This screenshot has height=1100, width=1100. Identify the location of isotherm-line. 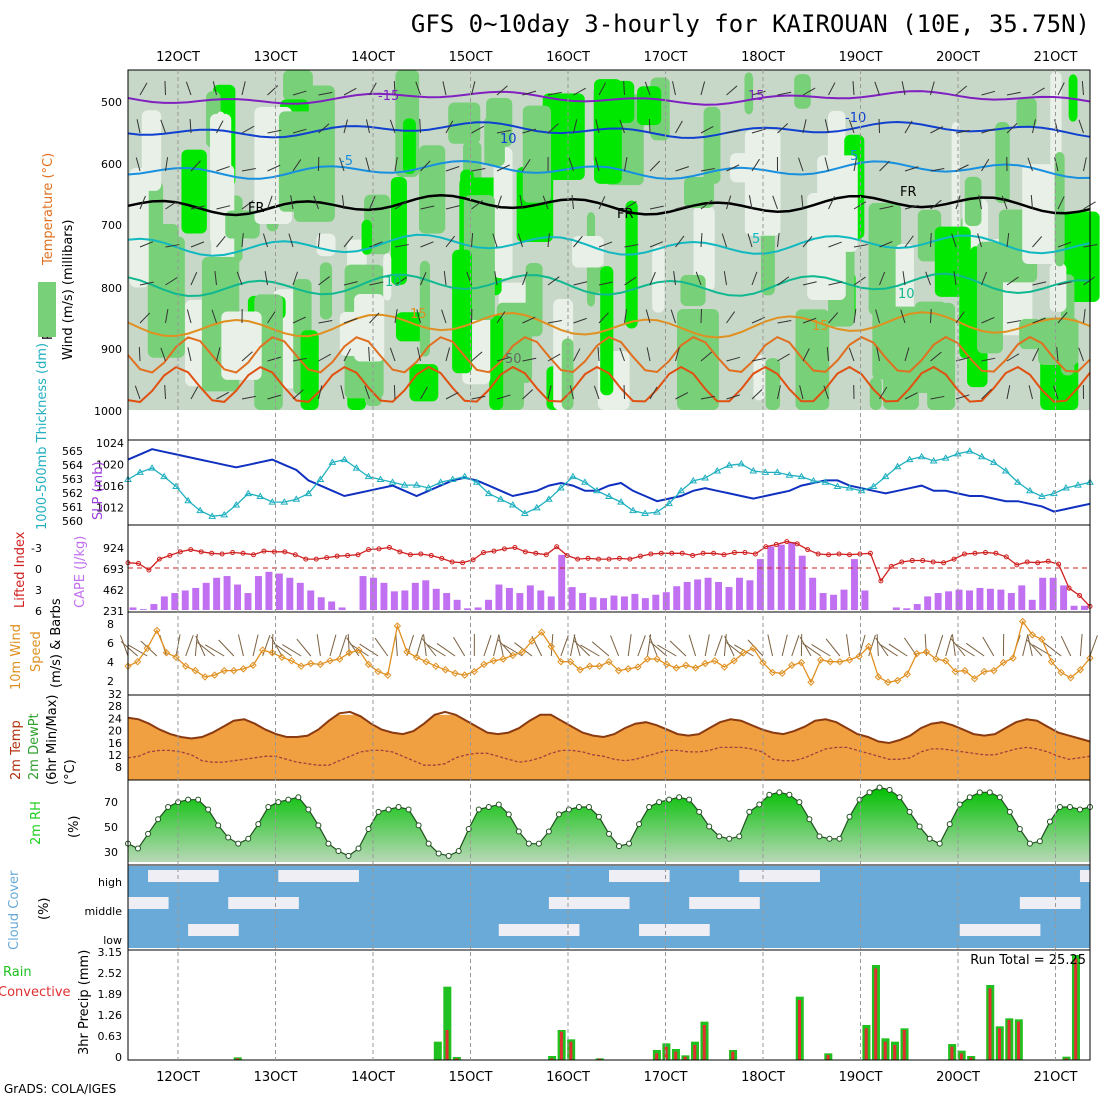
(609, 205).